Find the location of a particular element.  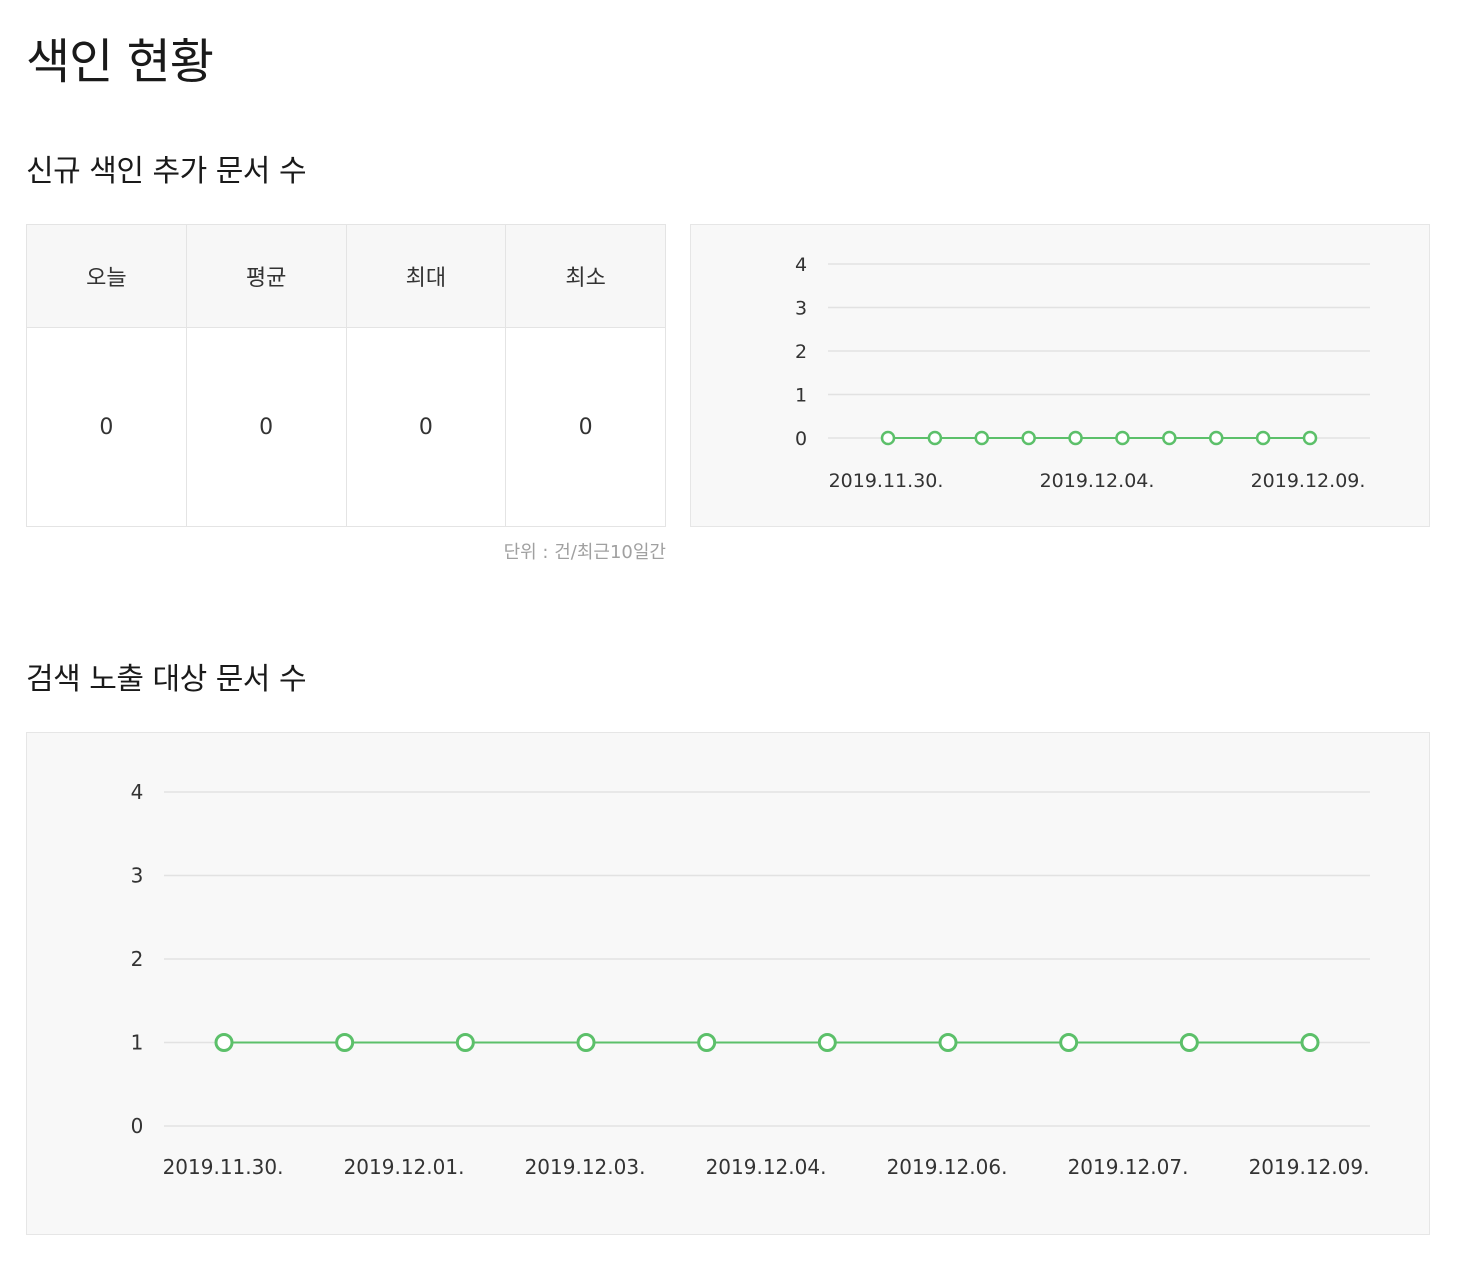

x-tick-label: 2019.12.03. is located at coordinates (585, 1167).